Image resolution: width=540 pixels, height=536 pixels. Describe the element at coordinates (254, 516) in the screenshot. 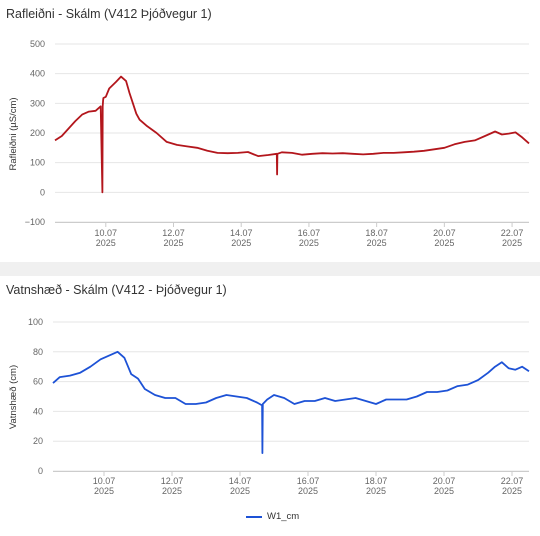

I see `legend-swatch` at that location.